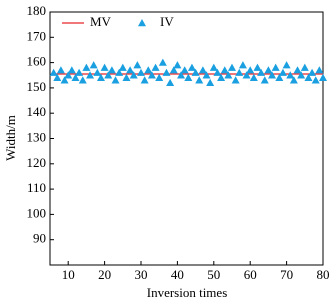  Describe the element at coordinates (142, 23) in the screenshot. I see `legend-swatch` at that location.